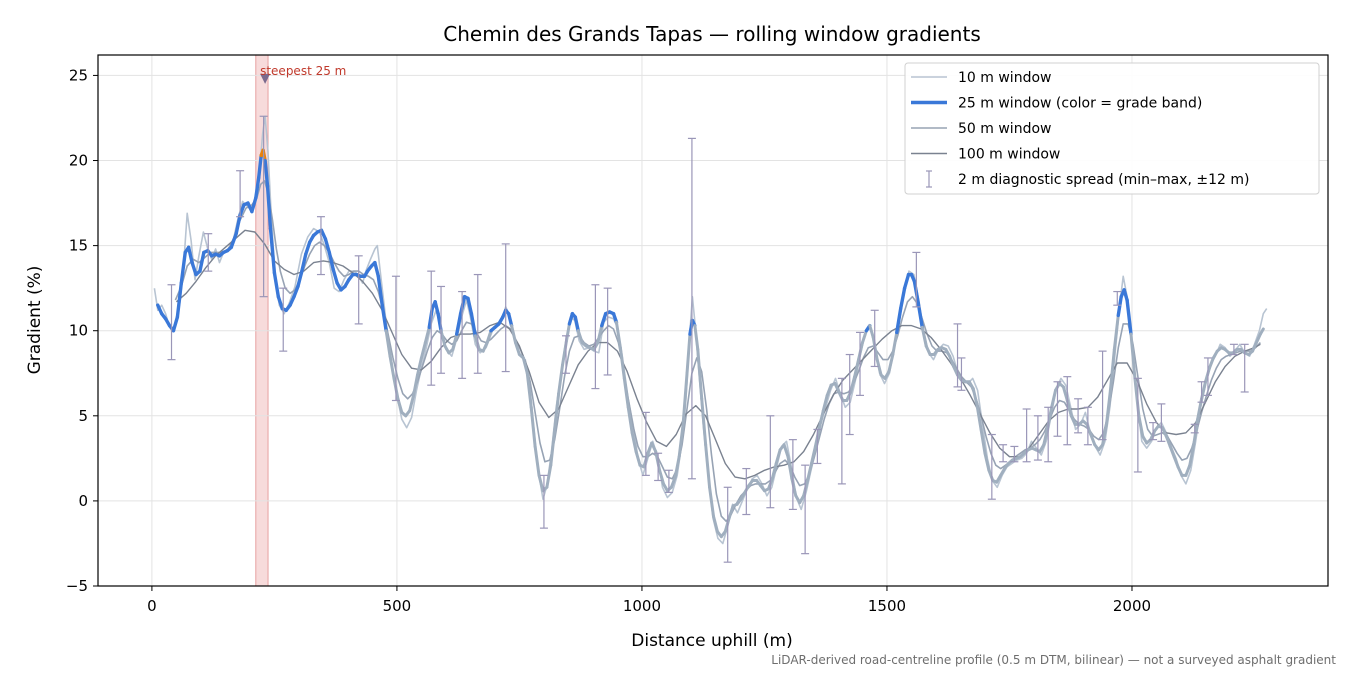 The height and width of the screenshot is (675, 1350). What do you see at coordinates (985, 155) in the screenshot?
I see `legend-item: 100 m window` at bounding box center [985, 155].